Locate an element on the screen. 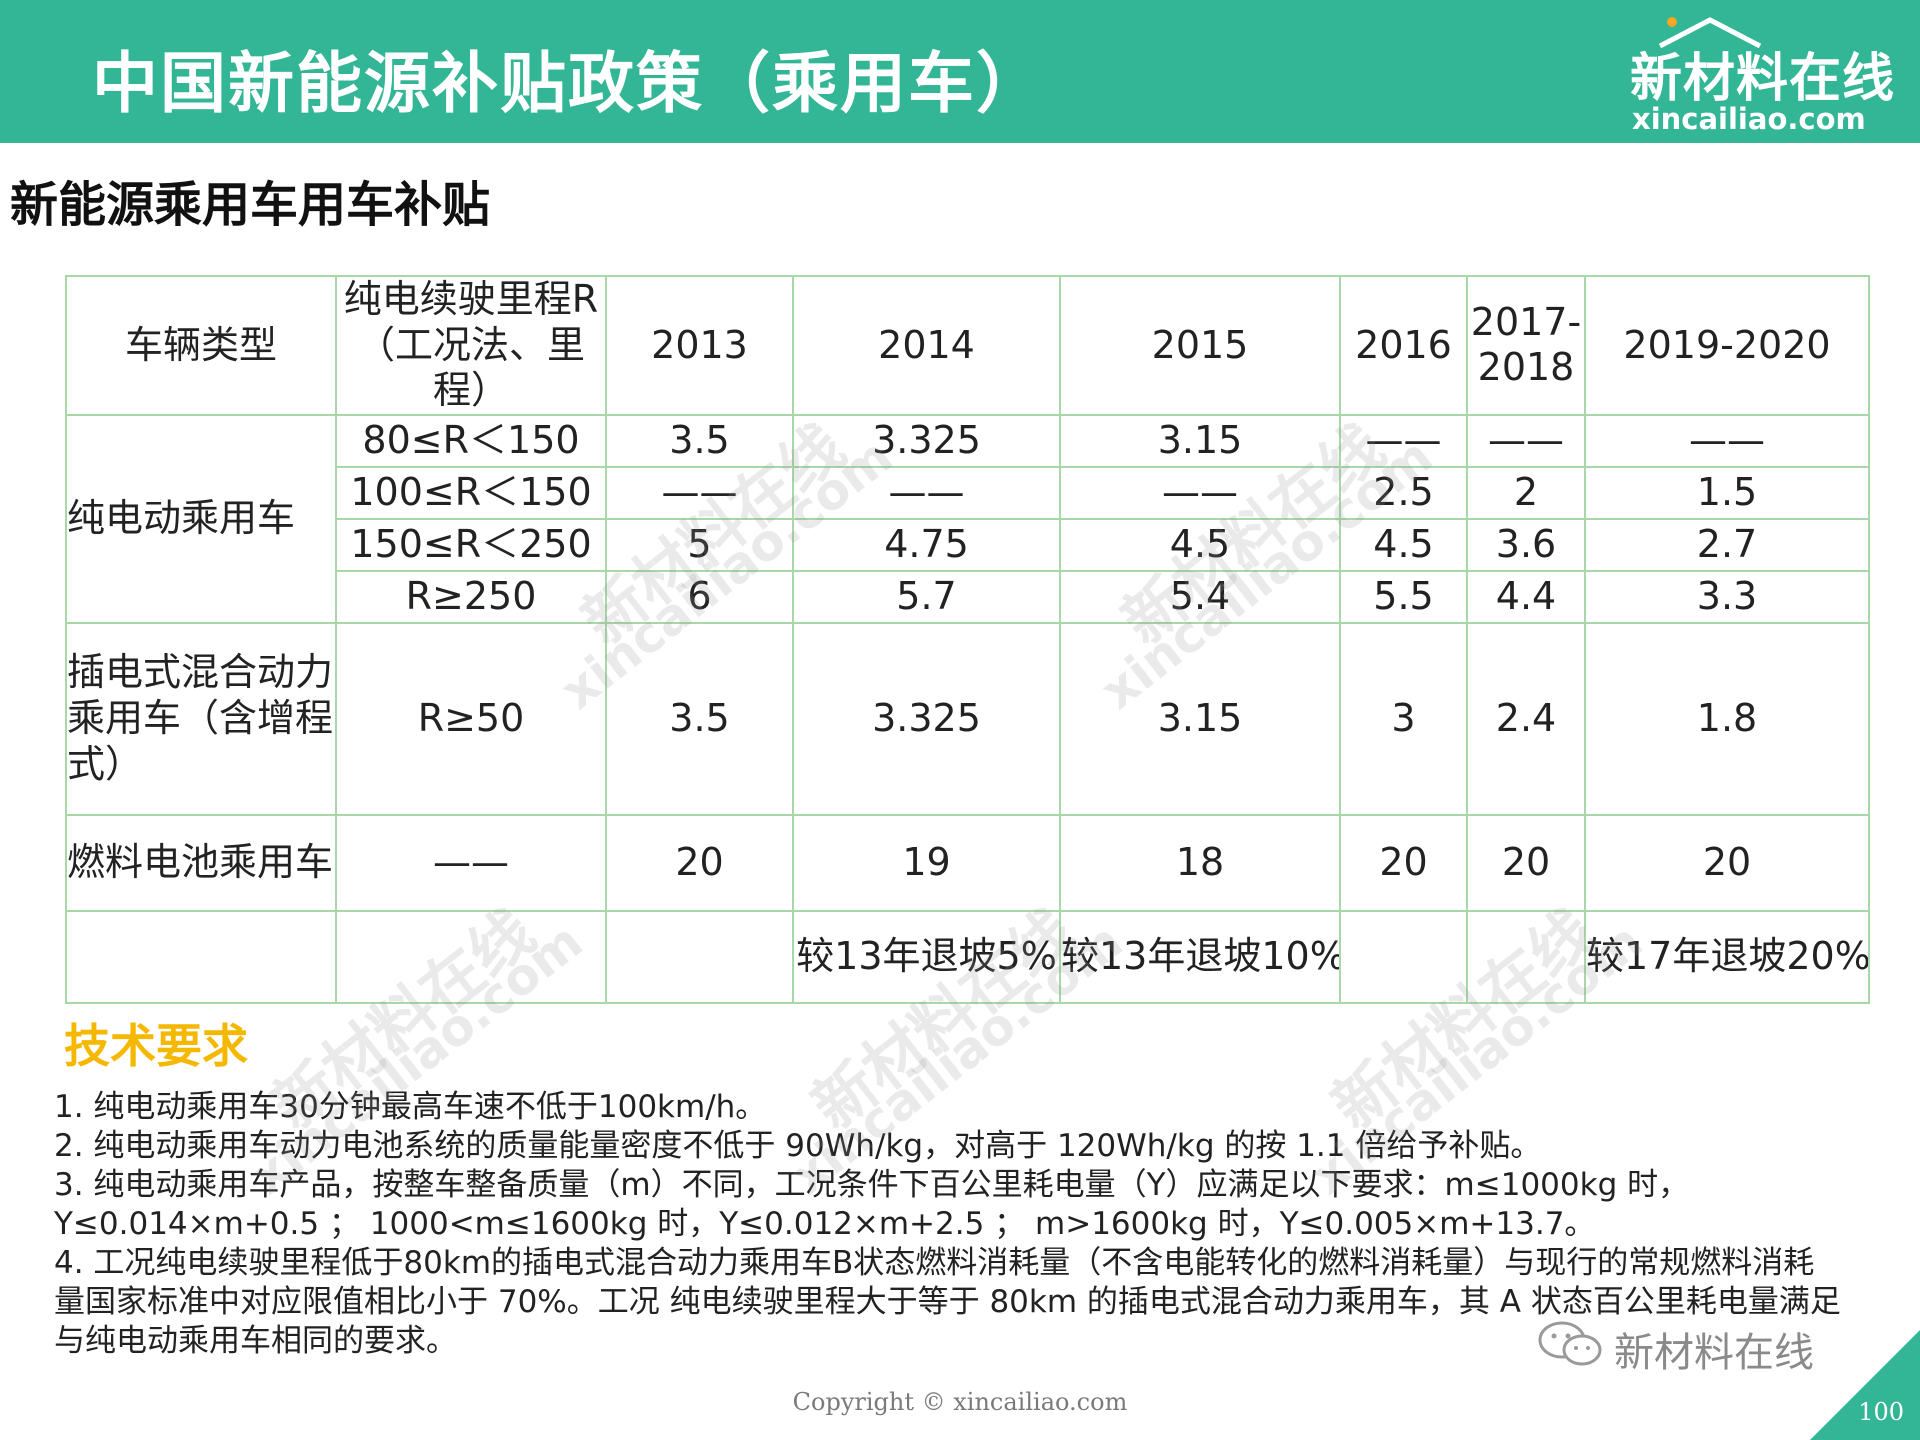  list-item: 1. 纯电动乘用车30分钟最高车速不低于100km/h。 is located at coordinates (410, 1107).